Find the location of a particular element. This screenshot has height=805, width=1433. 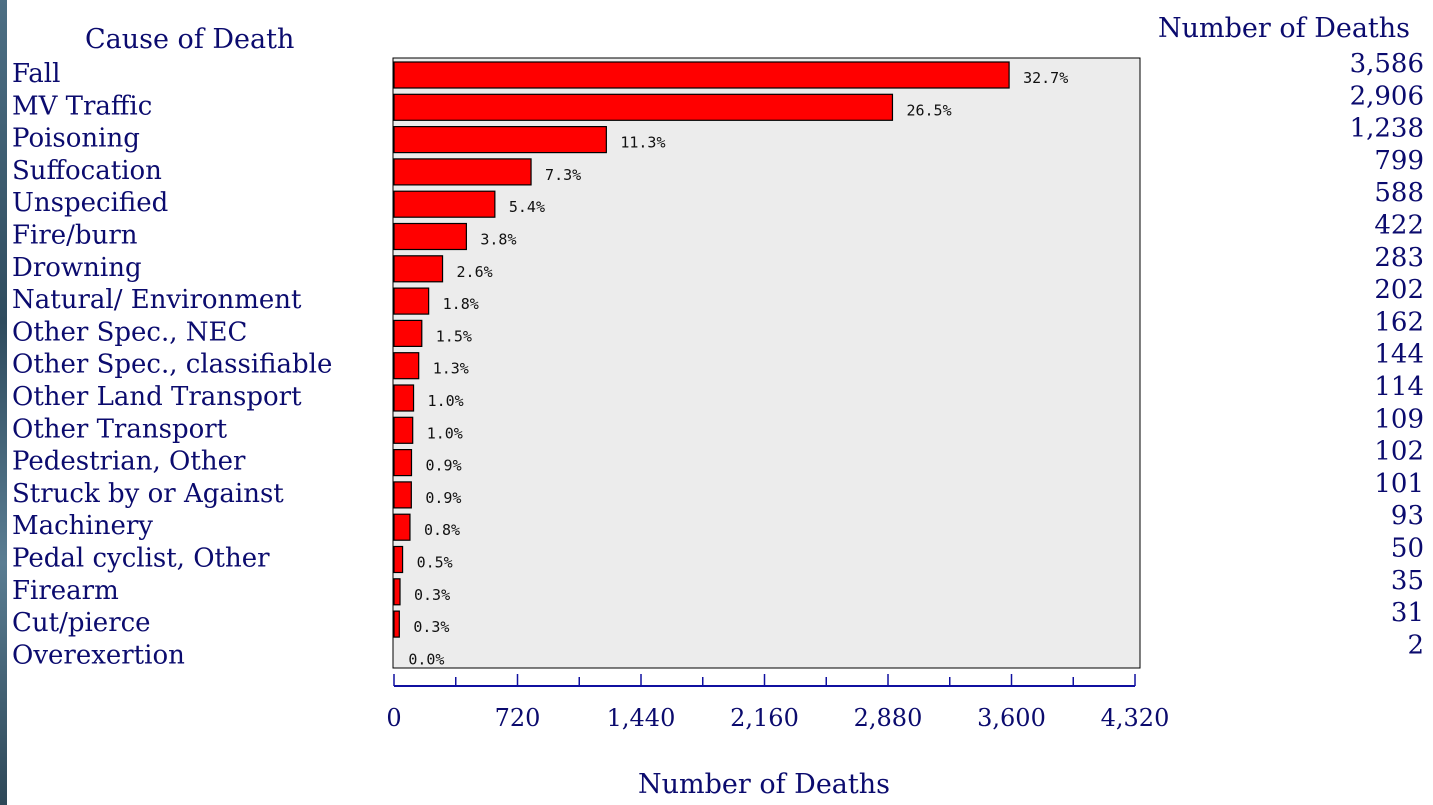

x-tick-label: 2,160 is located at coordinates (764, 718).